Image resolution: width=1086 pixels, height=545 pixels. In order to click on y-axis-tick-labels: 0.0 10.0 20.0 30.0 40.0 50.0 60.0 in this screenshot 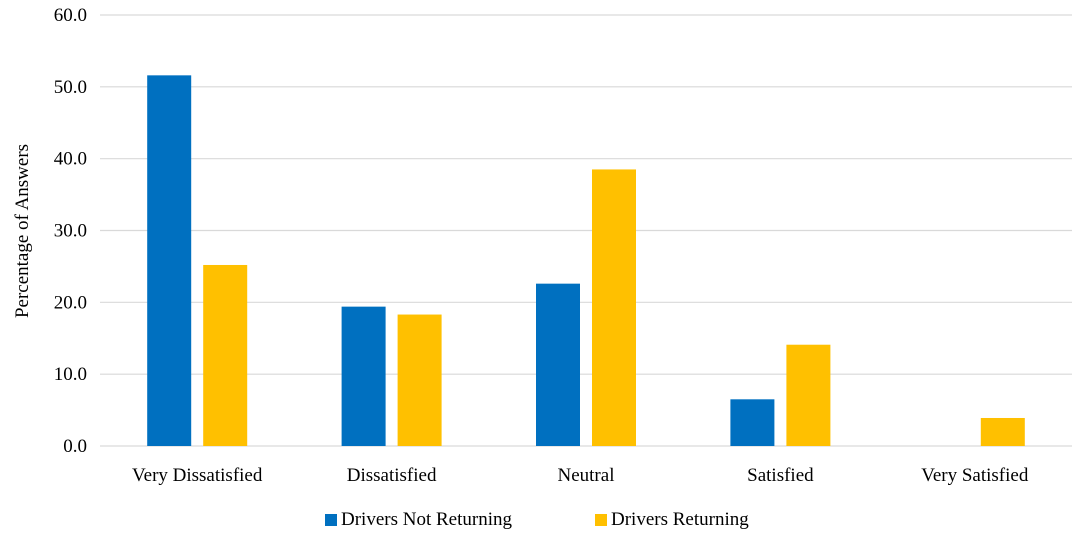, I will do `click(70, 231)`.